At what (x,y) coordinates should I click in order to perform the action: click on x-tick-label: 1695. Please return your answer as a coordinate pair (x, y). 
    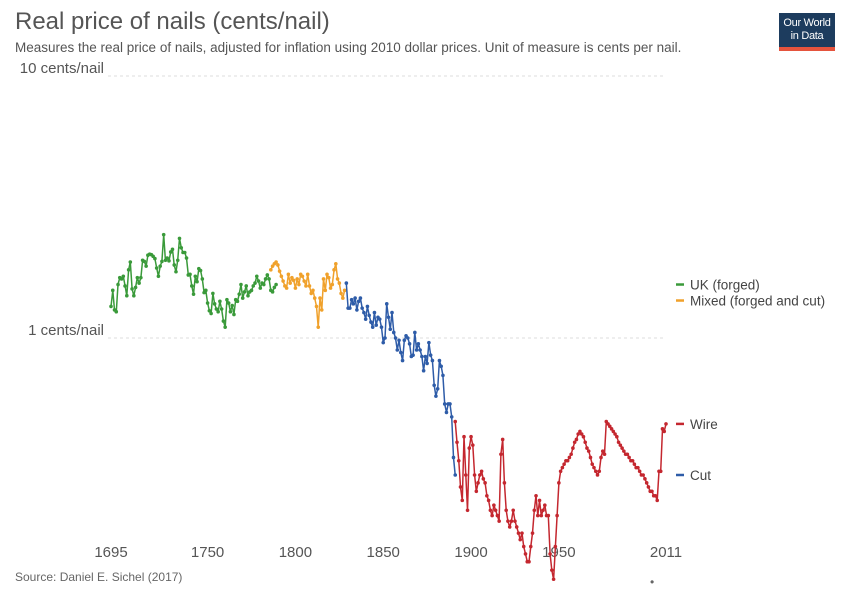
    Looking at the image, I should click on (110, 552).